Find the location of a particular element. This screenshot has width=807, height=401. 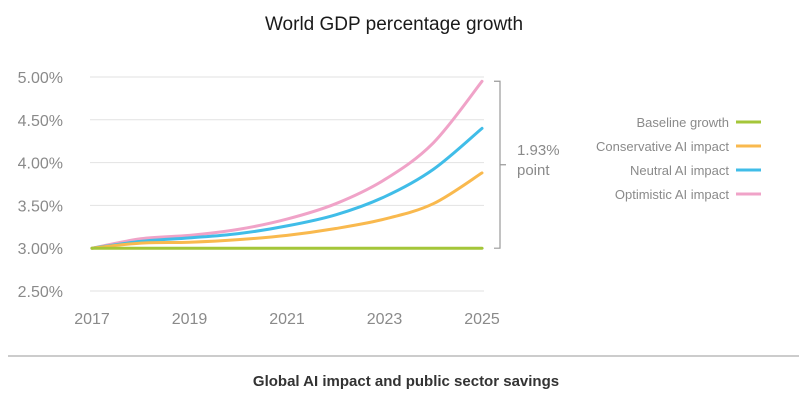

bracket is located at coordinates (500, 164).